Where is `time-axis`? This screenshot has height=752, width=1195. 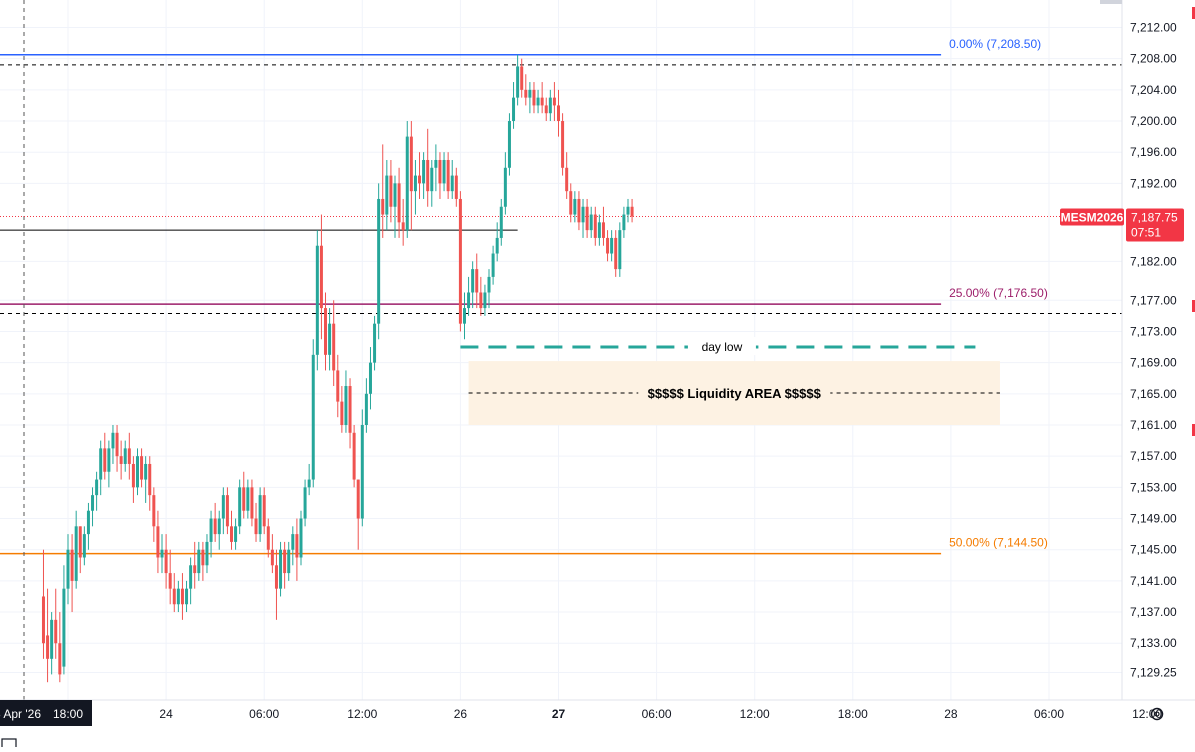
time-axis is located at coordinates (597, 723).